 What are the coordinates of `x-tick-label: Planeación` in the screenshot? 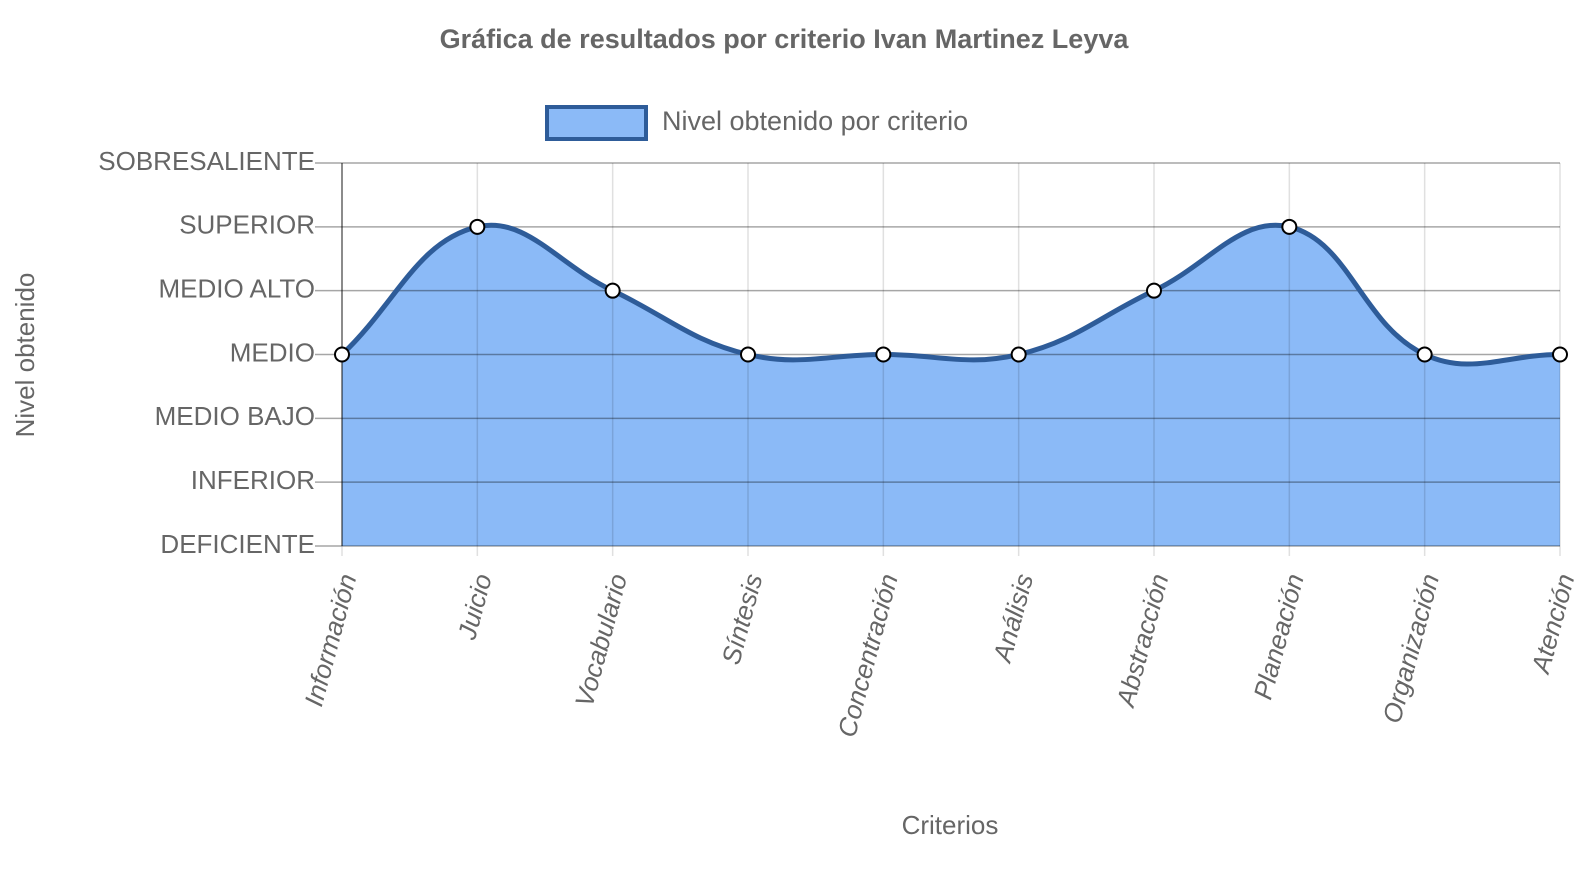 It's located at (1278, 637).